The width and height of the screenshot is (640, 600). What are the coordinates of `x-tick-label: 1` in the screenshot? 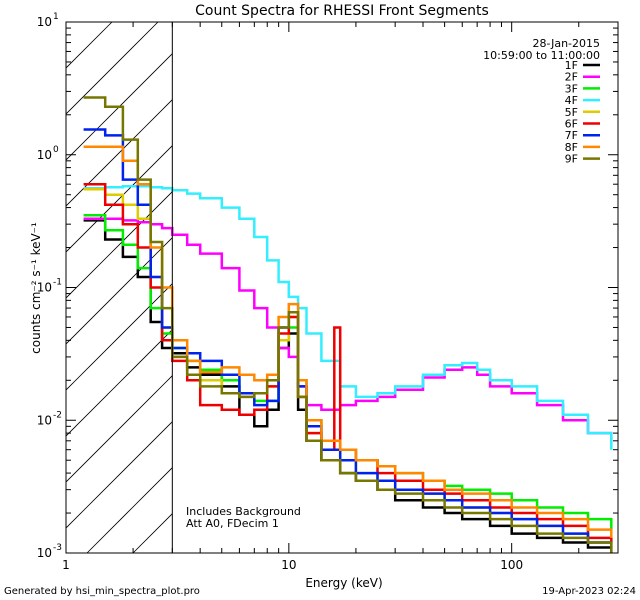 It's located at (66, 565).